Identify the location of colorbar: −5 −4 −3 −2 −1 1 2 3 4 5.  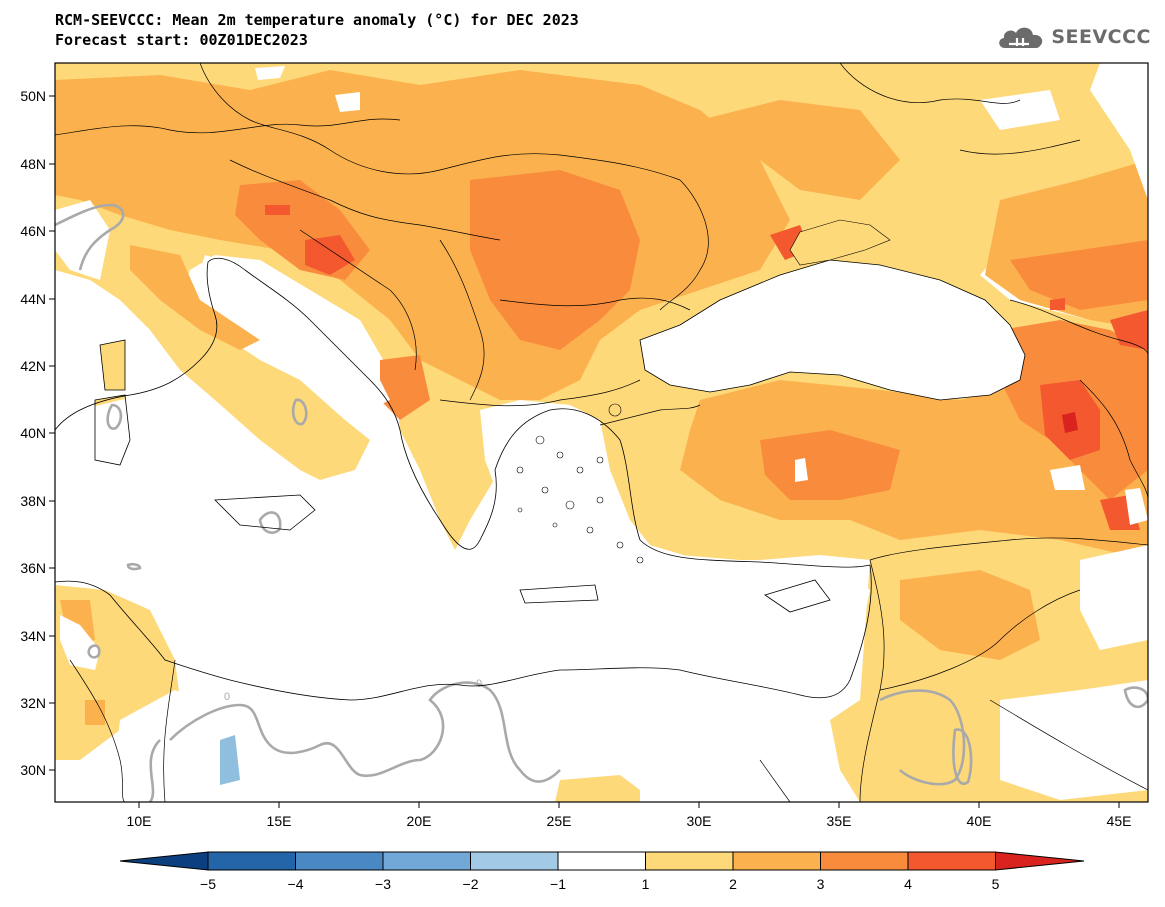
(602, 871).